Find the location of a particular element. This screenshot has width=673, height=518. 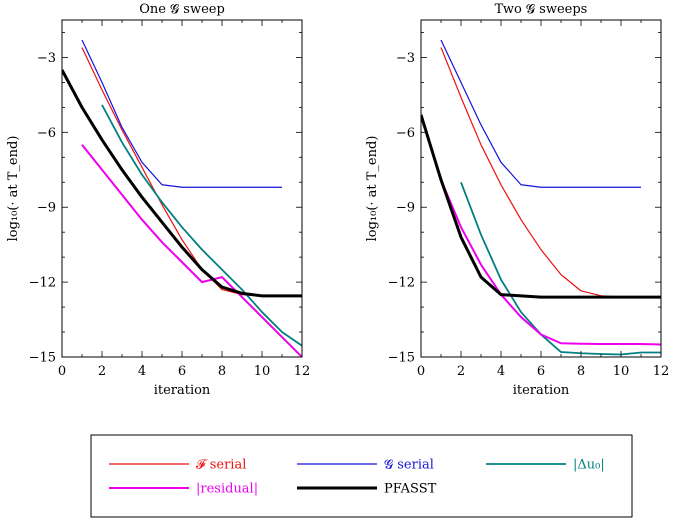

chart-title: One 𝓖 sweep is located at coordinates (182, 9).